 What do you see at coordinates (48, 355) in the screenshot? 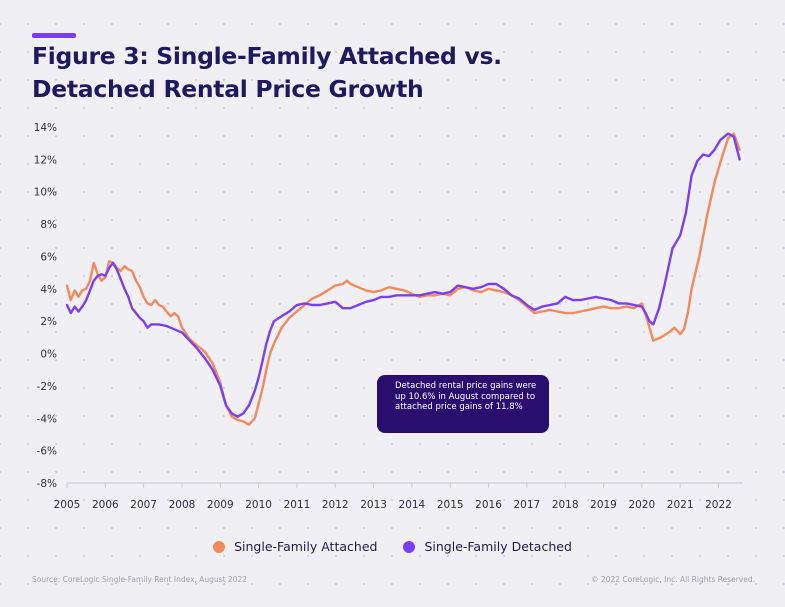
I see `y-tick-label: 0%` at bounding box center [48, 355].